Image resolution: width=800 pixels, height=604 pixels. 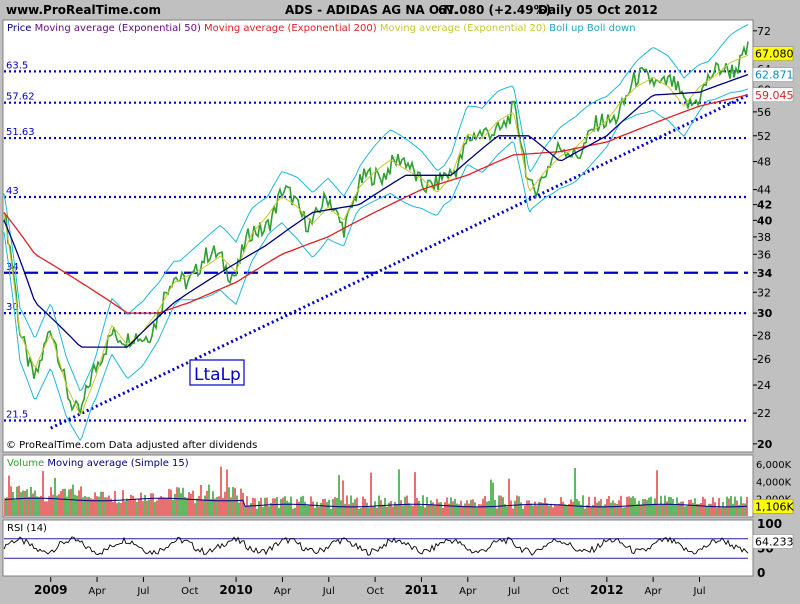 What do you see at coordinates (289, 28) in the screenshot?
I see `legend-entry: Moving average (Exponential 200)` at bounding box center [289, 28].